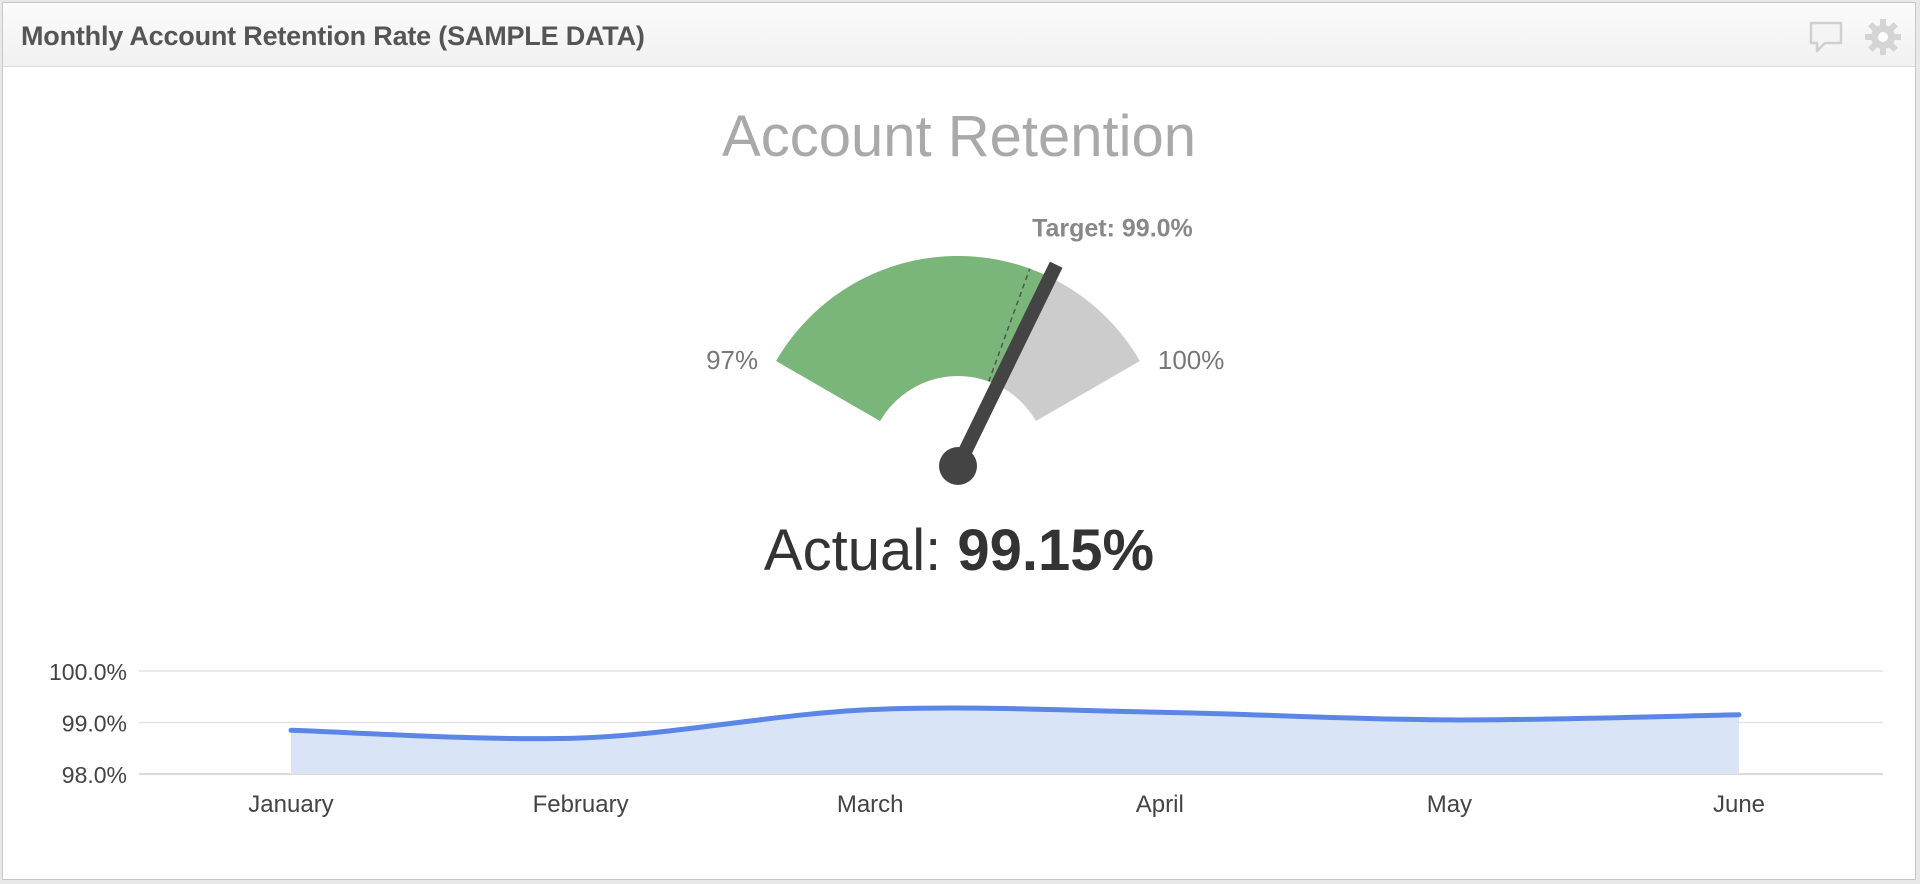  I want to click on area-fill, so click(1015, 740).